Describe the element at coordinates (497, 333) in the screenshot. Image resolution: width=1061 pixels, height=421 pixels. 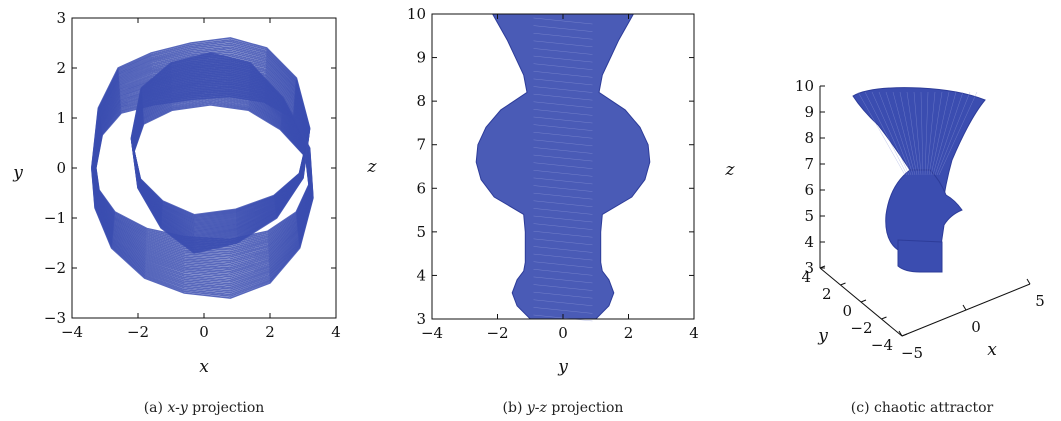
I see `panel-b-xtick-label: −2` at that location.